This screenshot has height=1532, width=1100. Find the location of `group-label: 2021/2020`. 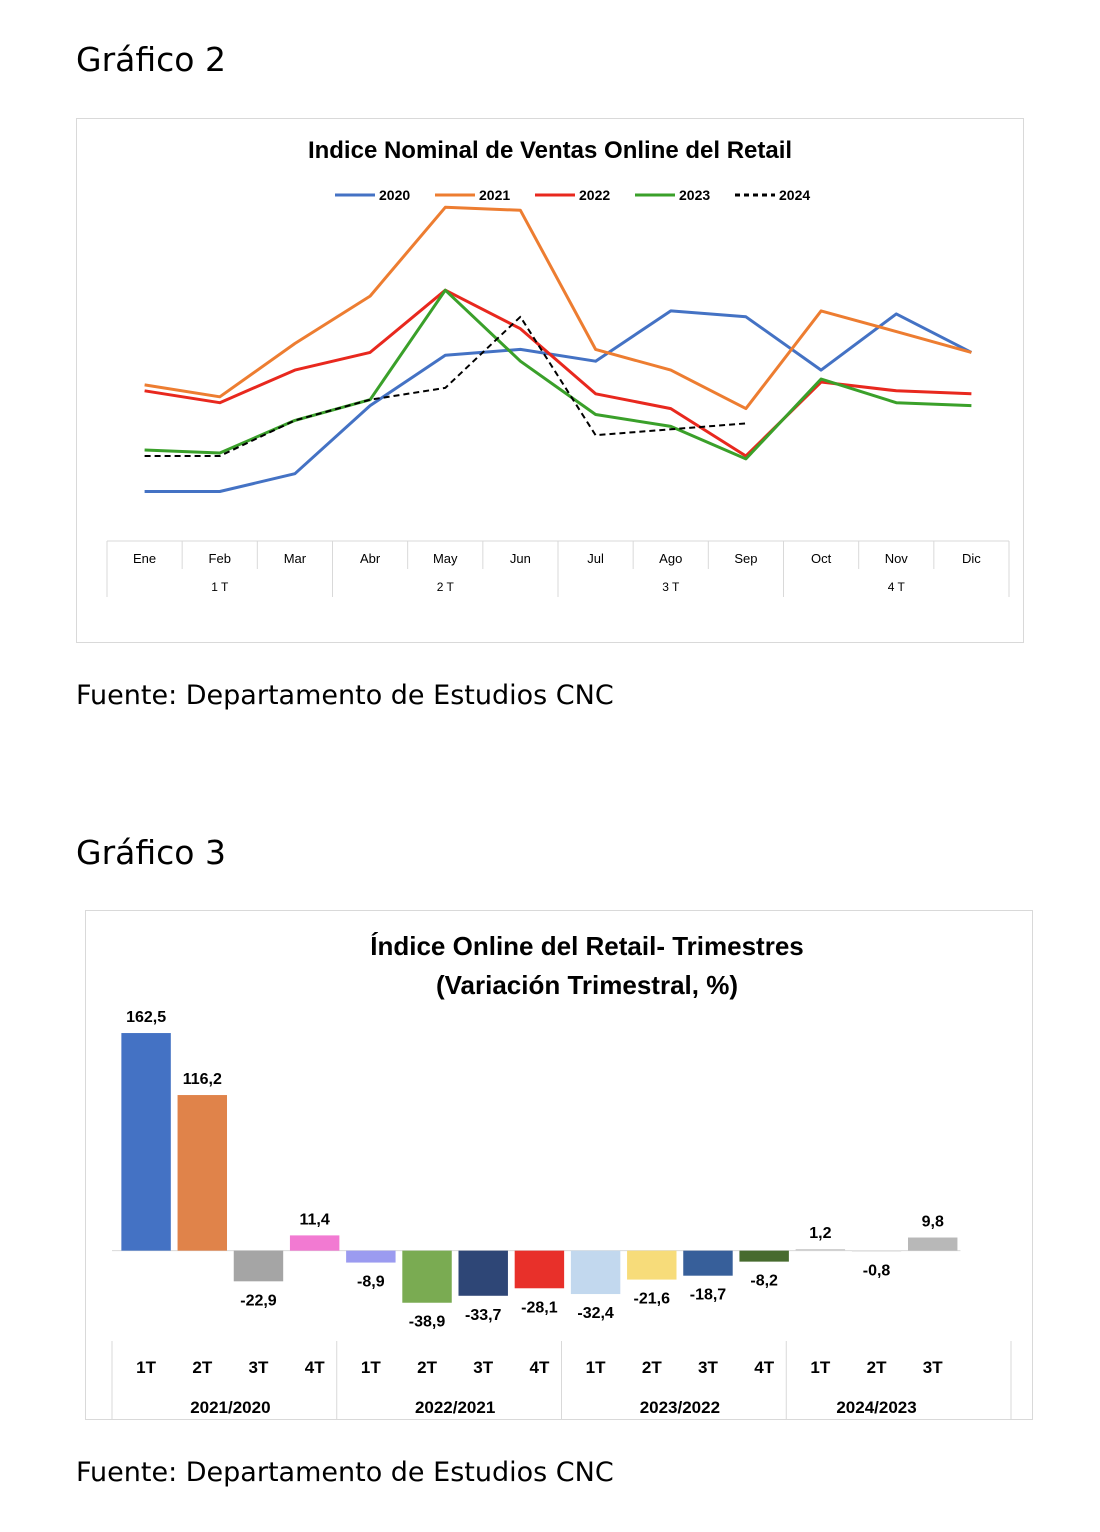

group-label: 2021/2020 is located at coordinates (230, 1407).